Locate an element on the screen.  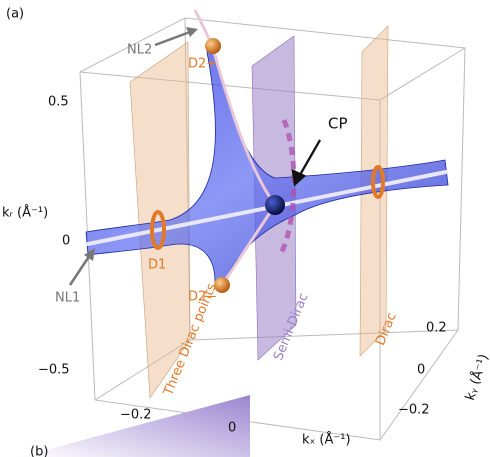
tick-label: 0.5 is located at coordinates (58, 102).